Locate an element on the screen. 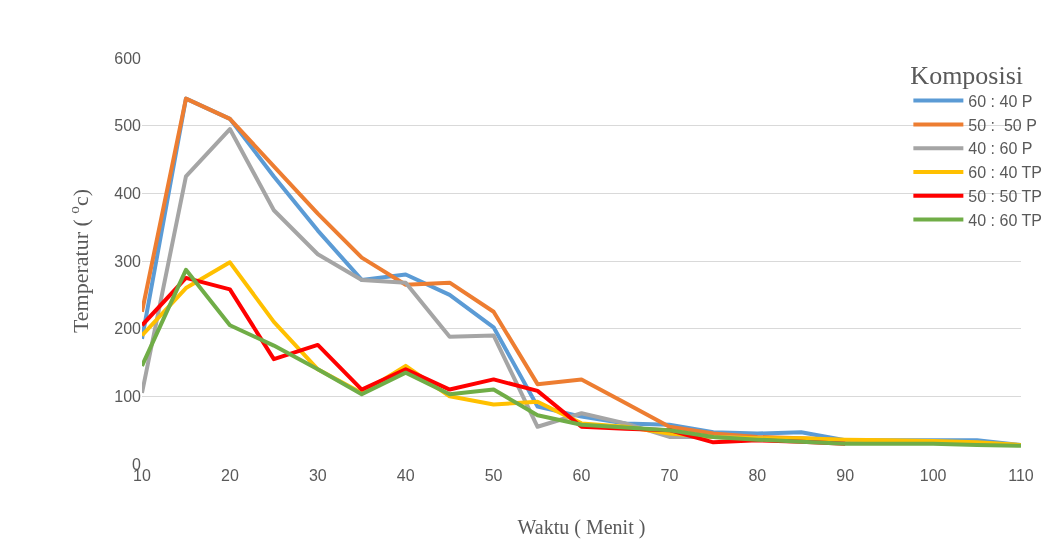 The height and width of the screenshot is (545, 1059). legend-label: 40 : 60 TP is located at coordinates (1005, 220).